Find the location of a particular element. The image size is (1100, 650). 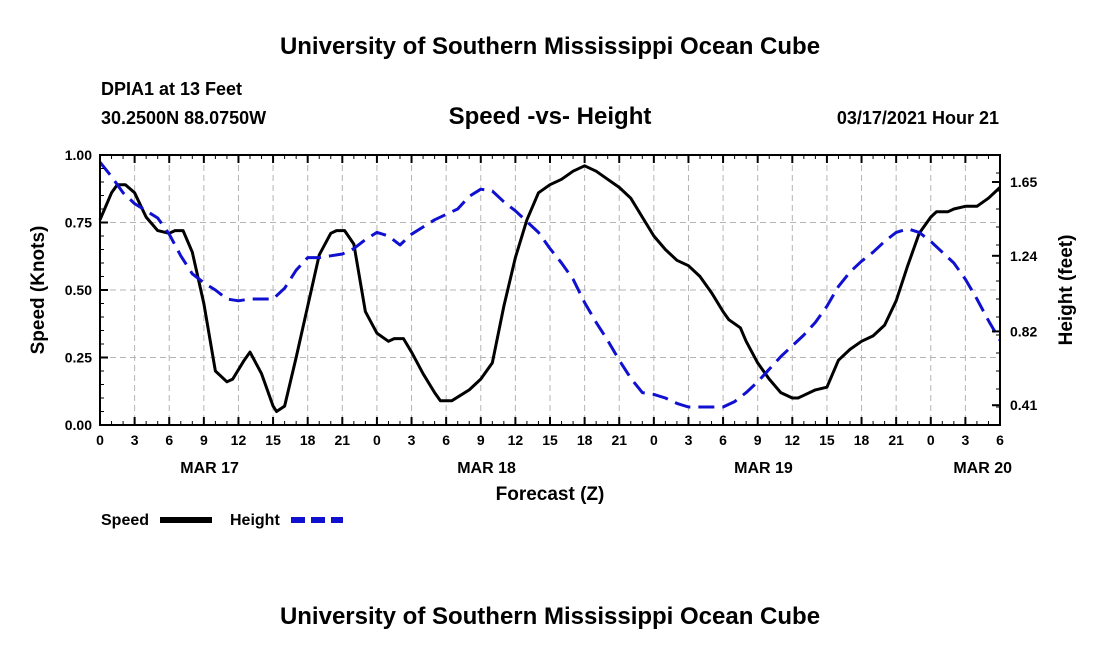

x-date-label: MAR 17 is located at coordinates (209, 468).